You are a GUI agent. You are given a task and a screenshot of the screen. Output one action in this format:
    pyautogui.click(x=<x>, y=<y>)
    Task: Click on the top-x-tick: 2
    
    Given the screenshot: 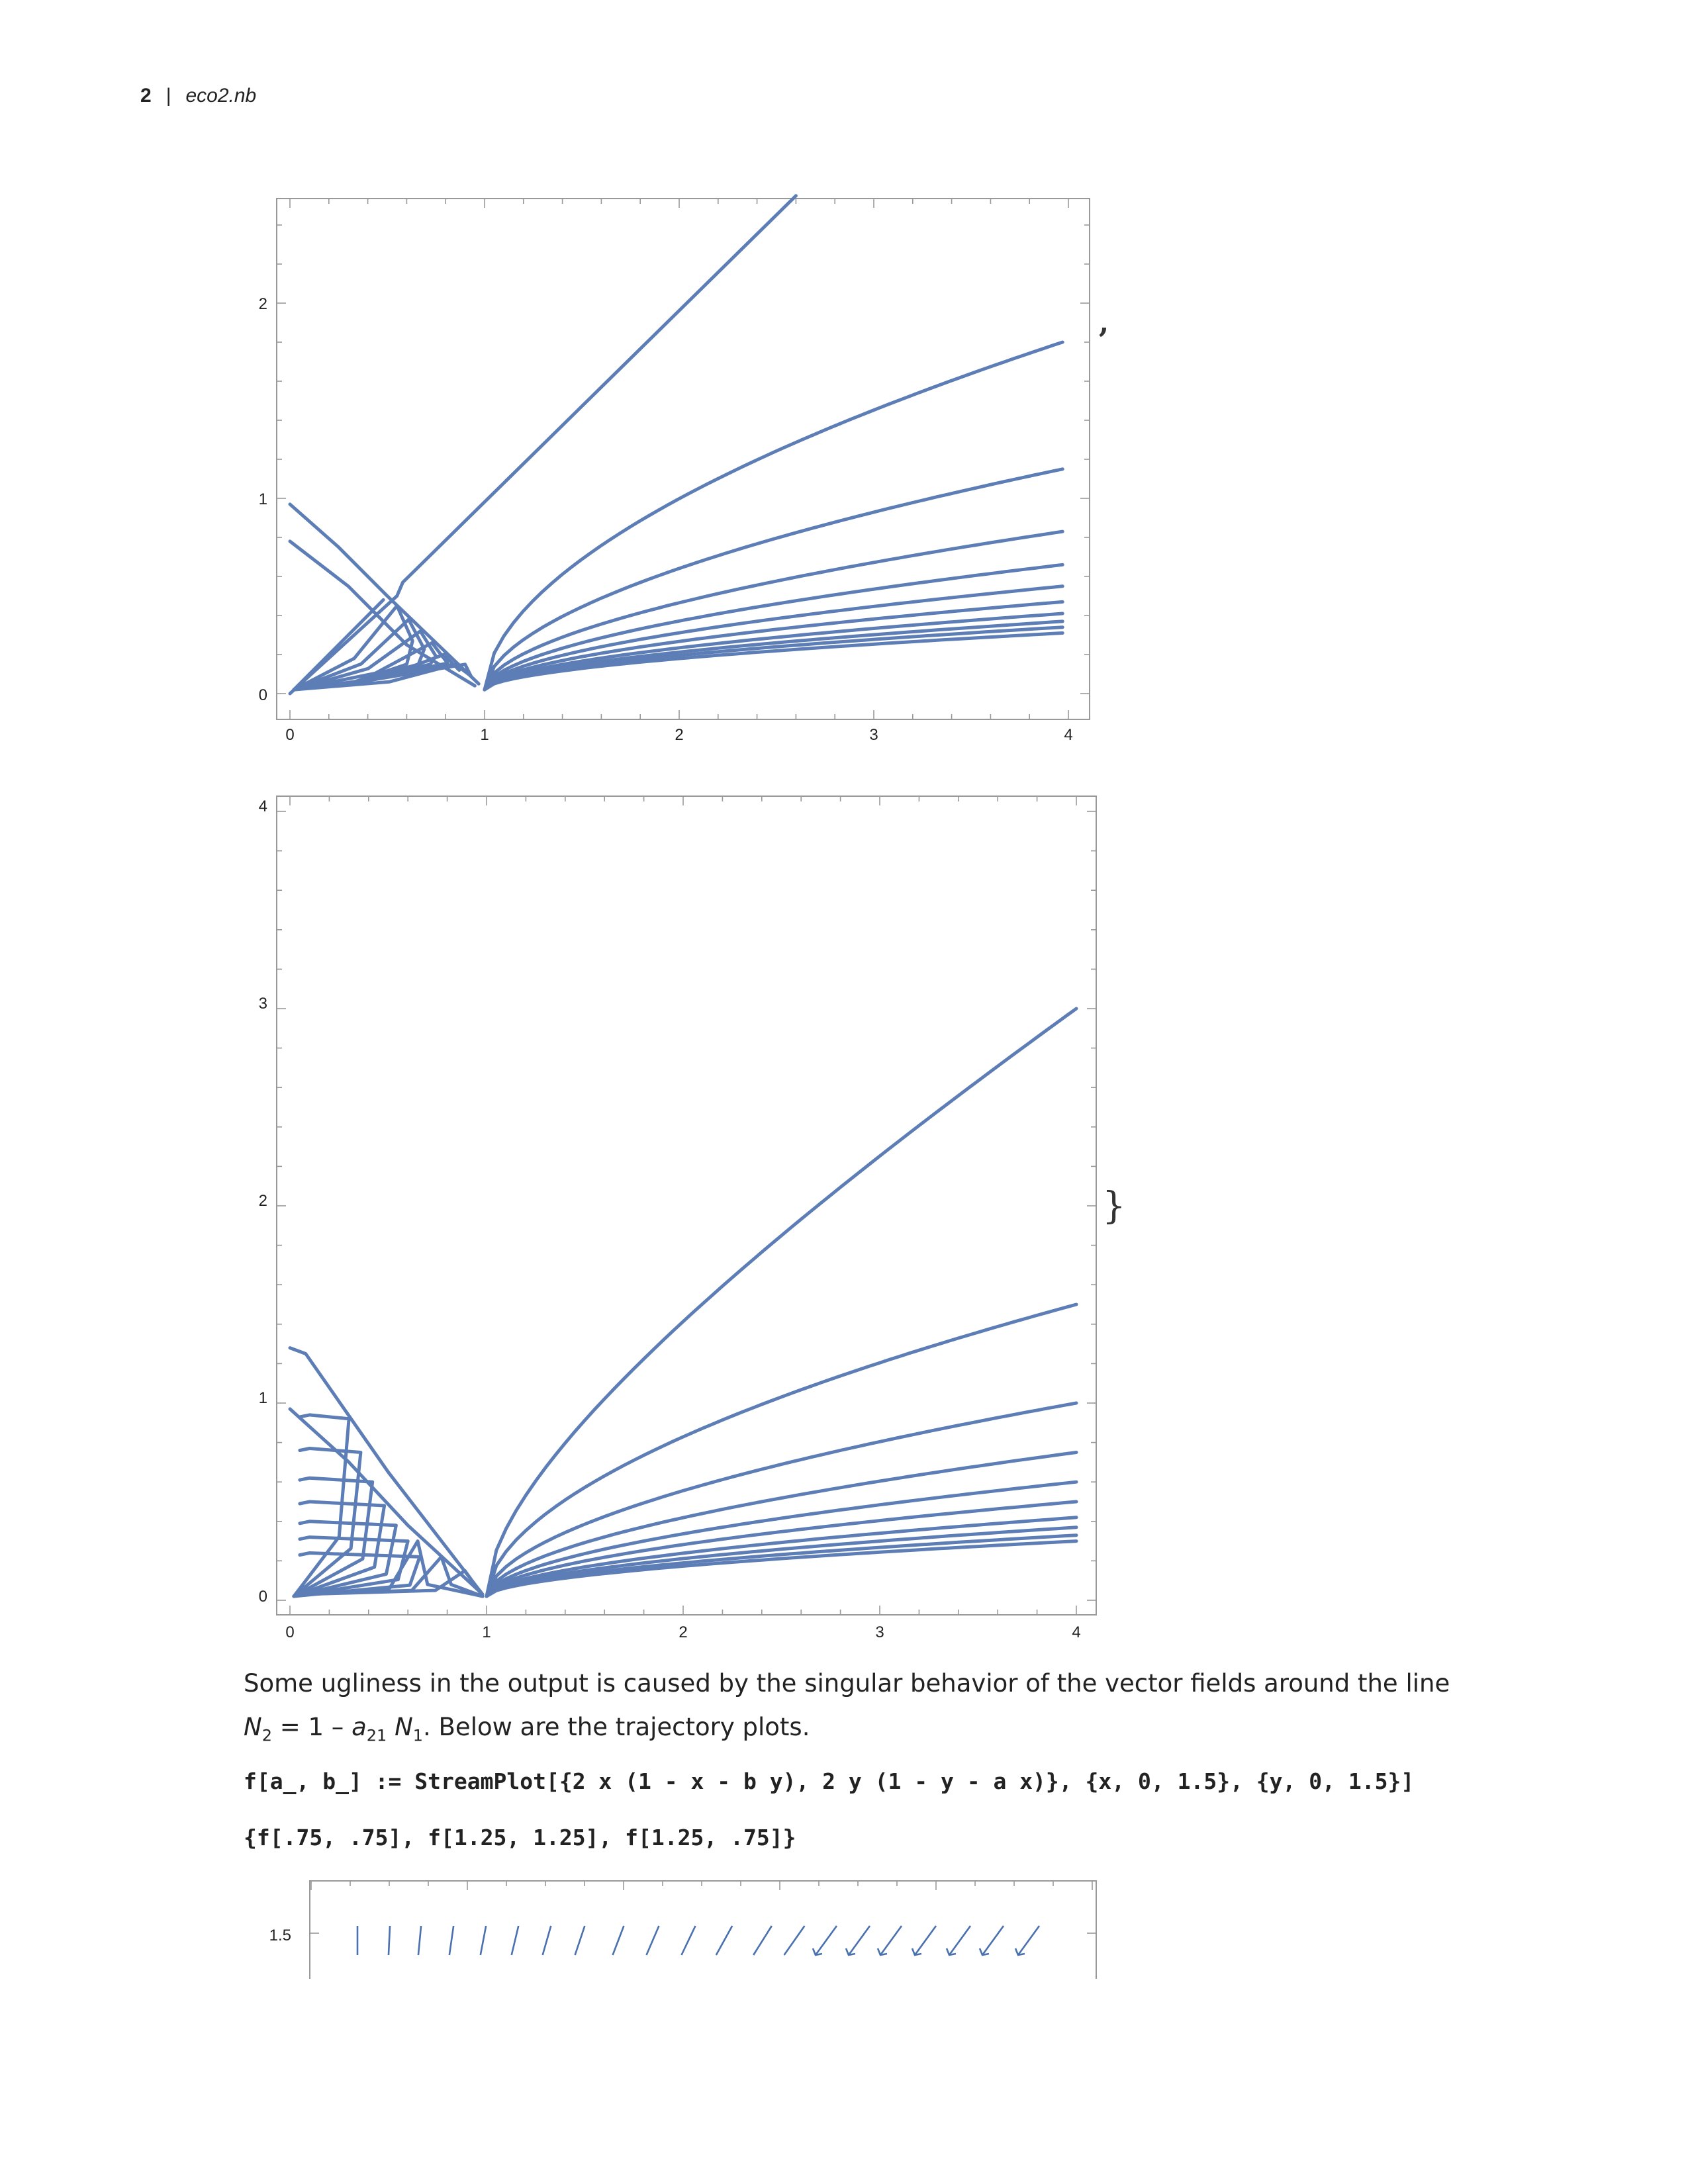 What is the action you would take?
    pyautogui.click(x=679, y=735)
    